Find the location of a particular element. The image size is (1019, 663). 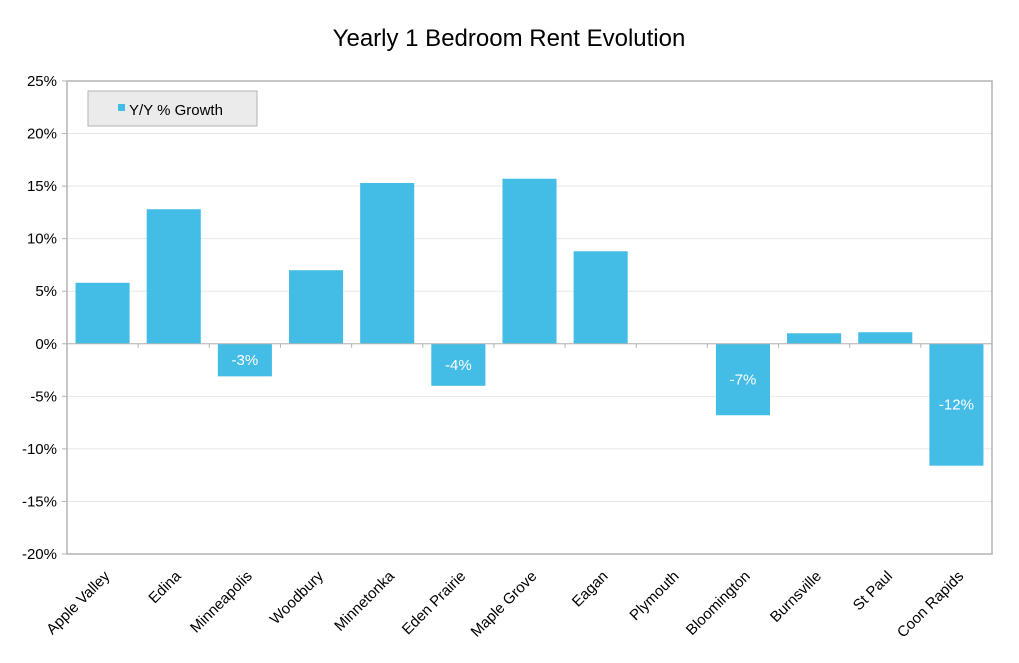

y-tick-label: 0% is located at coordinates (46, 344).